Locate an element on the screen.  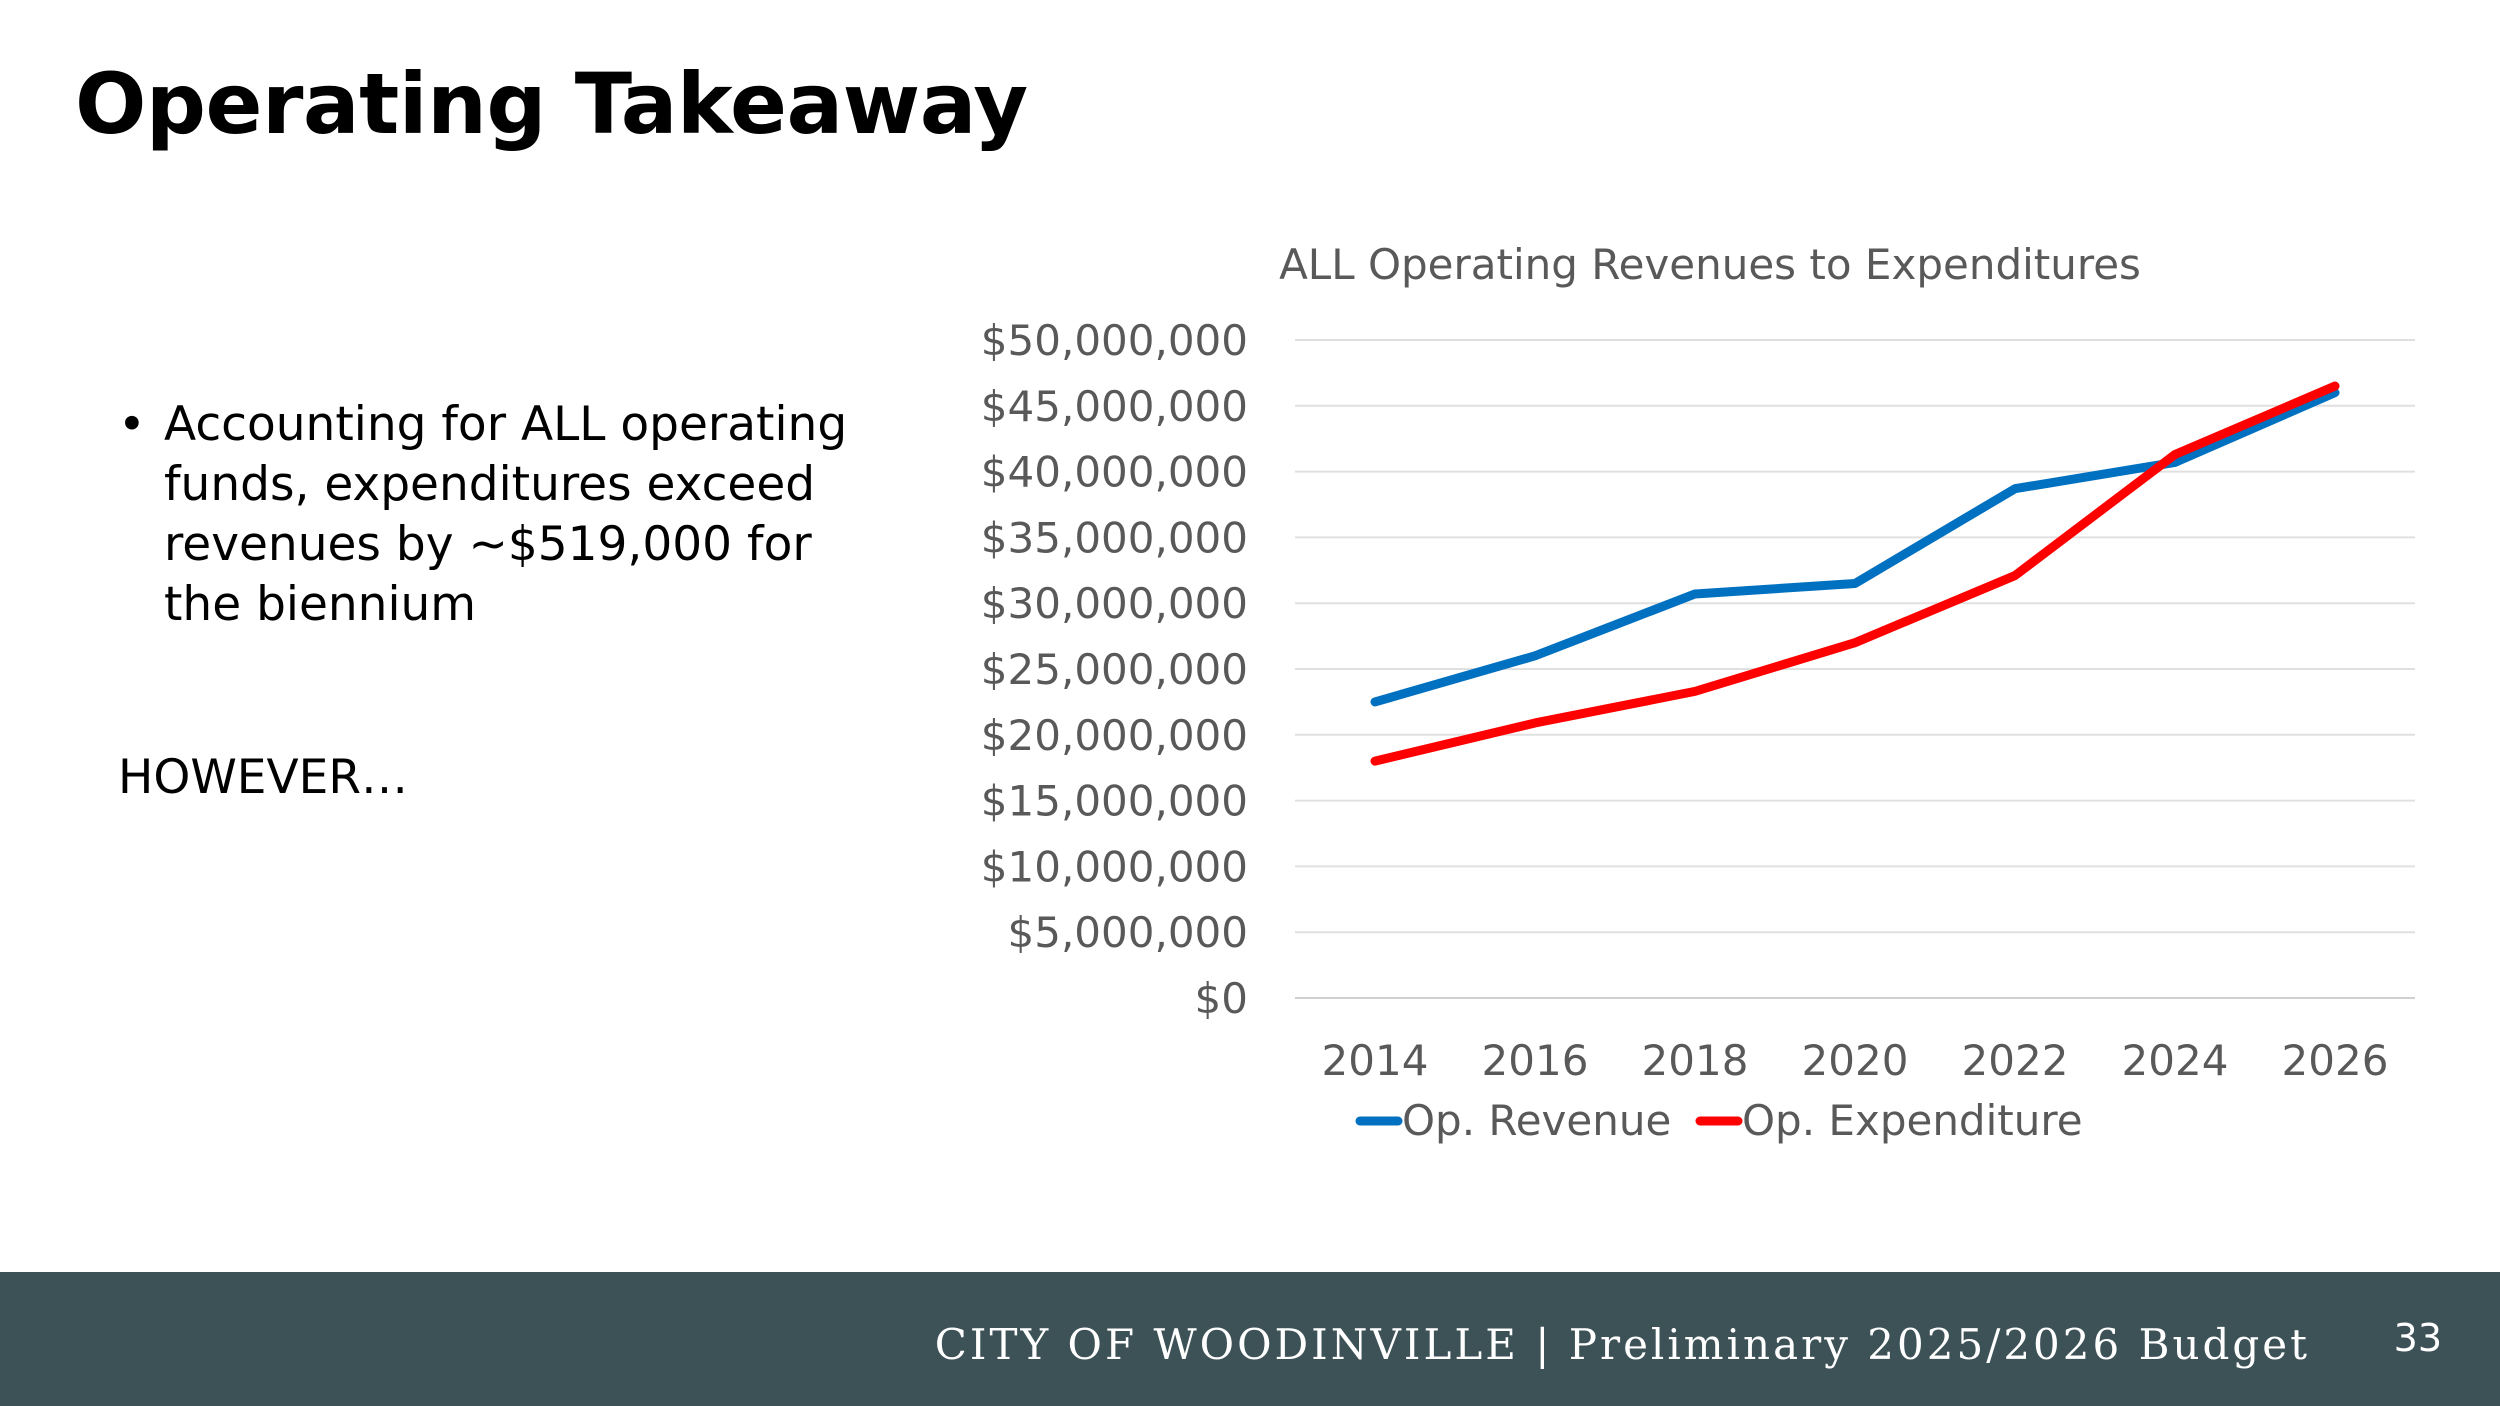
y-tick-label: $45,000,000 is located at coordinates (1114, 406).